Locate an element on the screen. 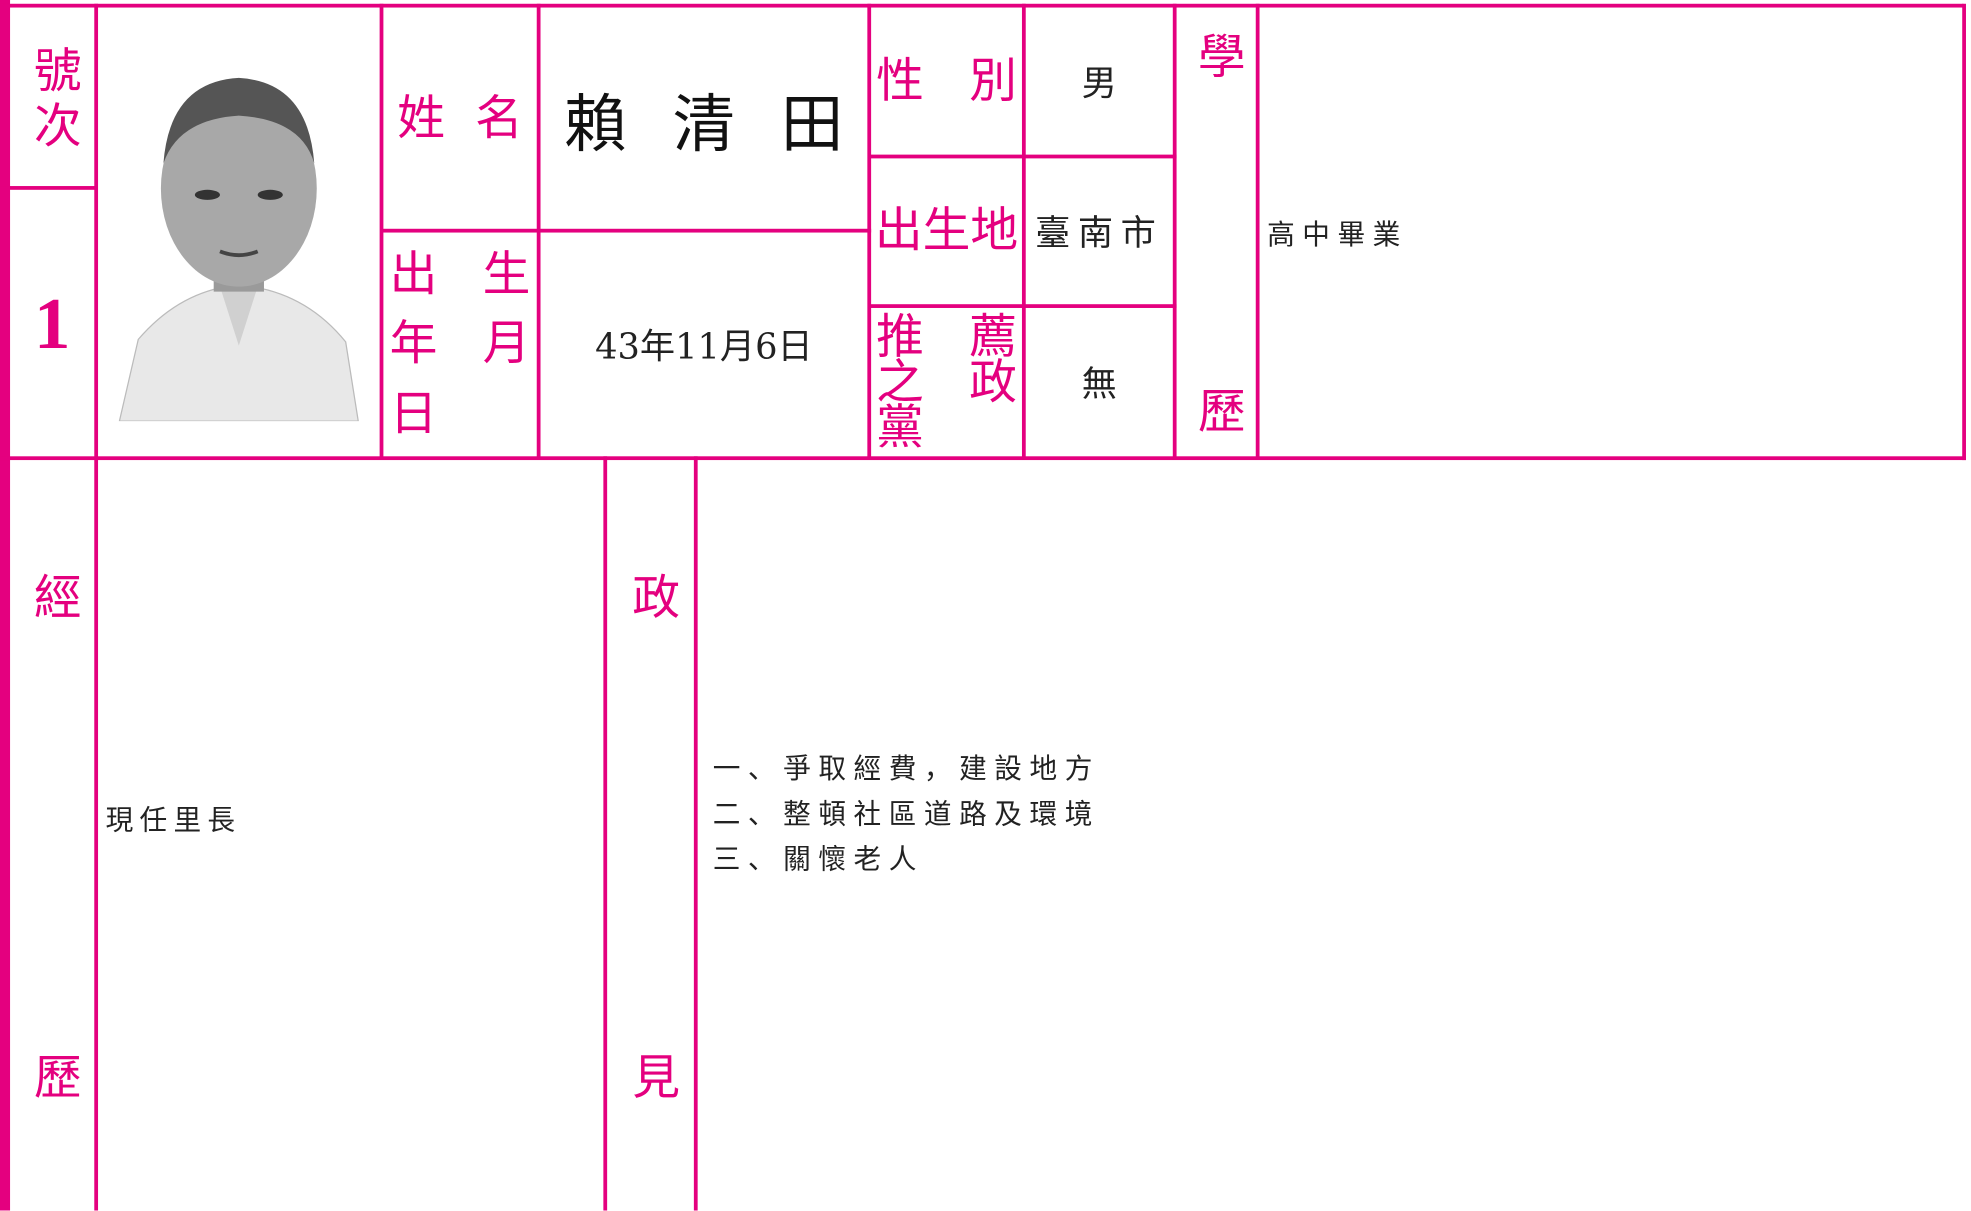 The image size is (1971, 1211). birth-date-value: 43年11月6日 is located at coordinates (704, 346).